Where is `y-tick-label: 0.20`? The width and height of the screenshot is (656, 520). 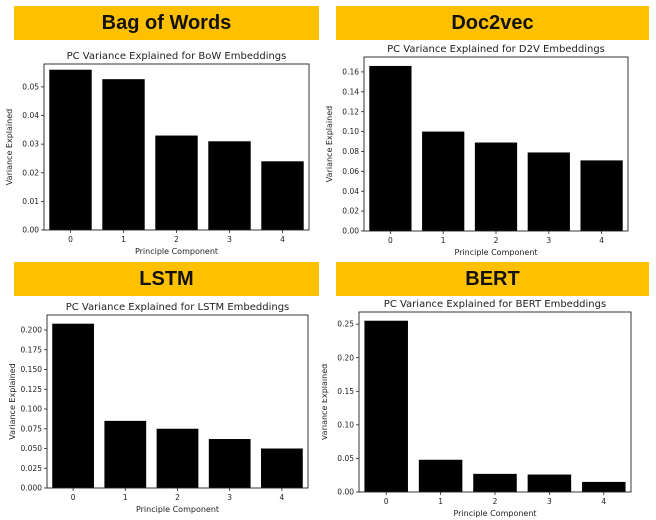
y-tick-label: 0.20 is located at coordinates (345, 357).